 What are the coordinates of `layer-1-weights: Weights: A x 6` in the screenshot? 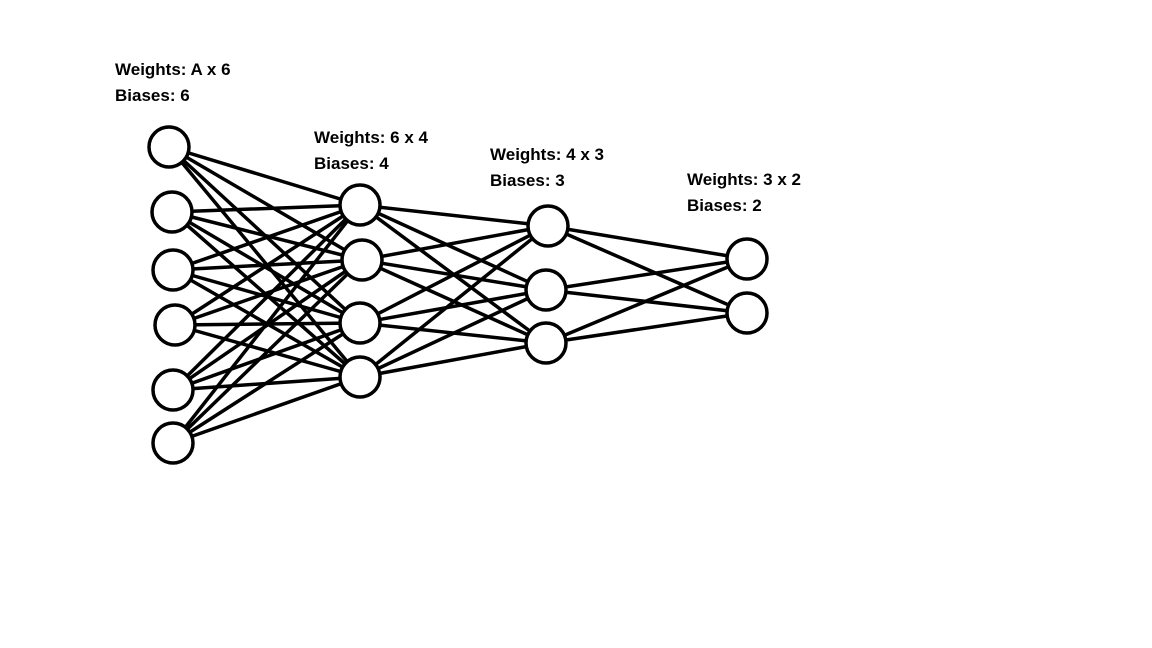 It's located at (173, 69).